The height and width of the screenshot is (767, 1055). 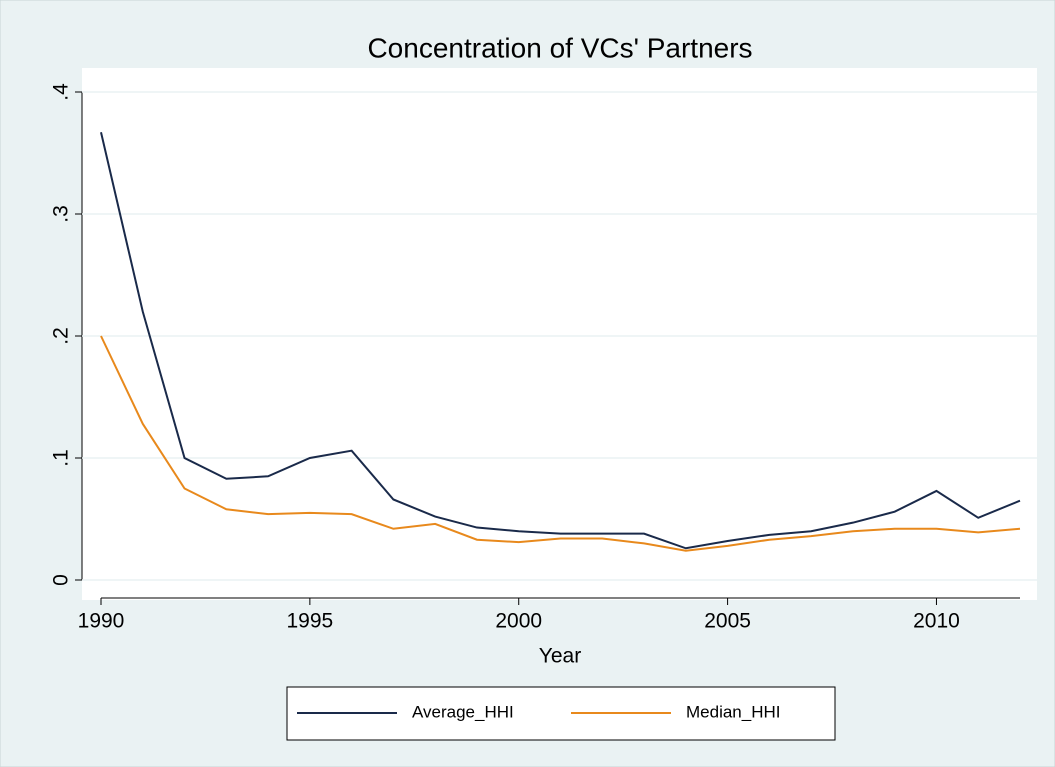 I want to click on x-tick-label: 2010, so click(x=936, y=621).